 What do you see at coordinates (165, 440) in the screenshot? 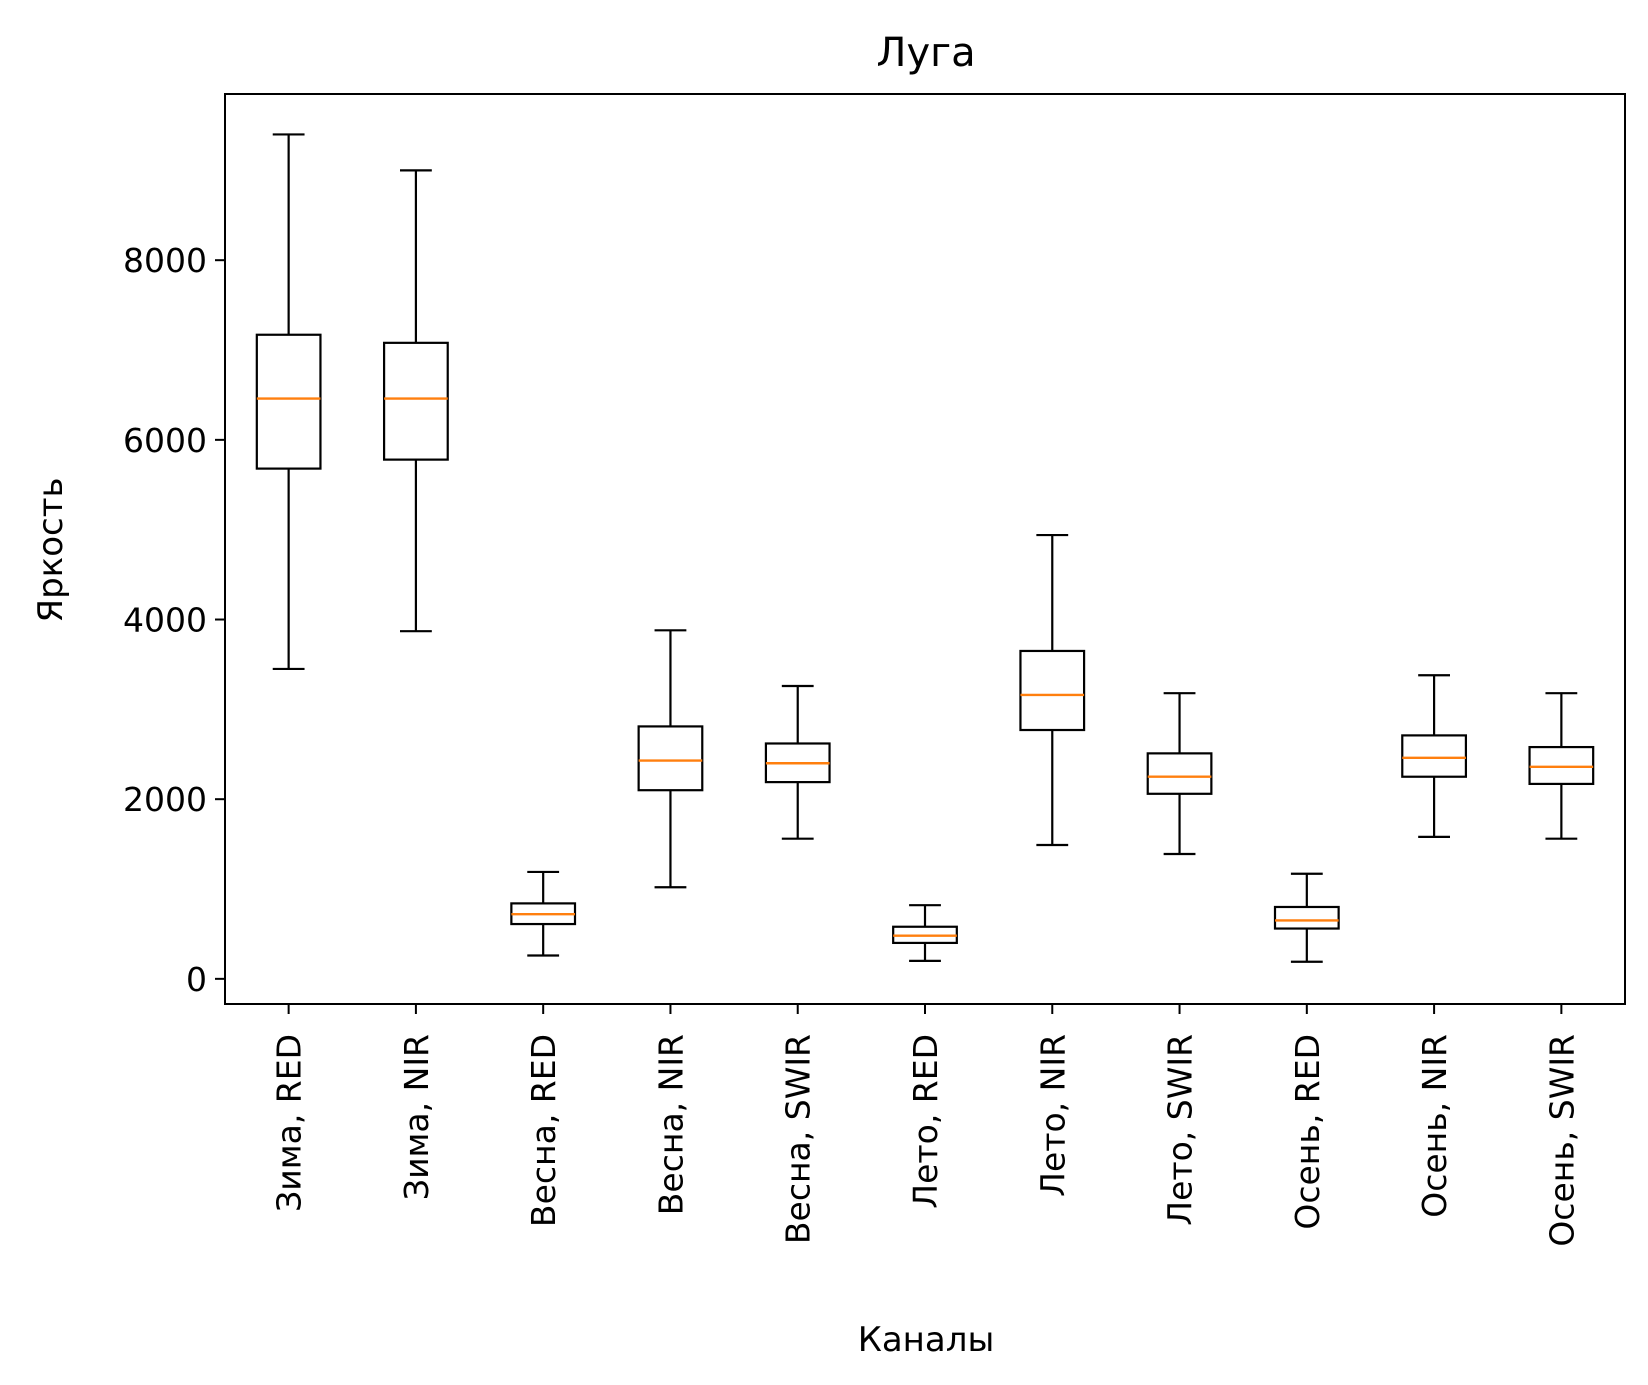
I see `y-tick-label-6000: 6000` at bounding box center [165, 440].